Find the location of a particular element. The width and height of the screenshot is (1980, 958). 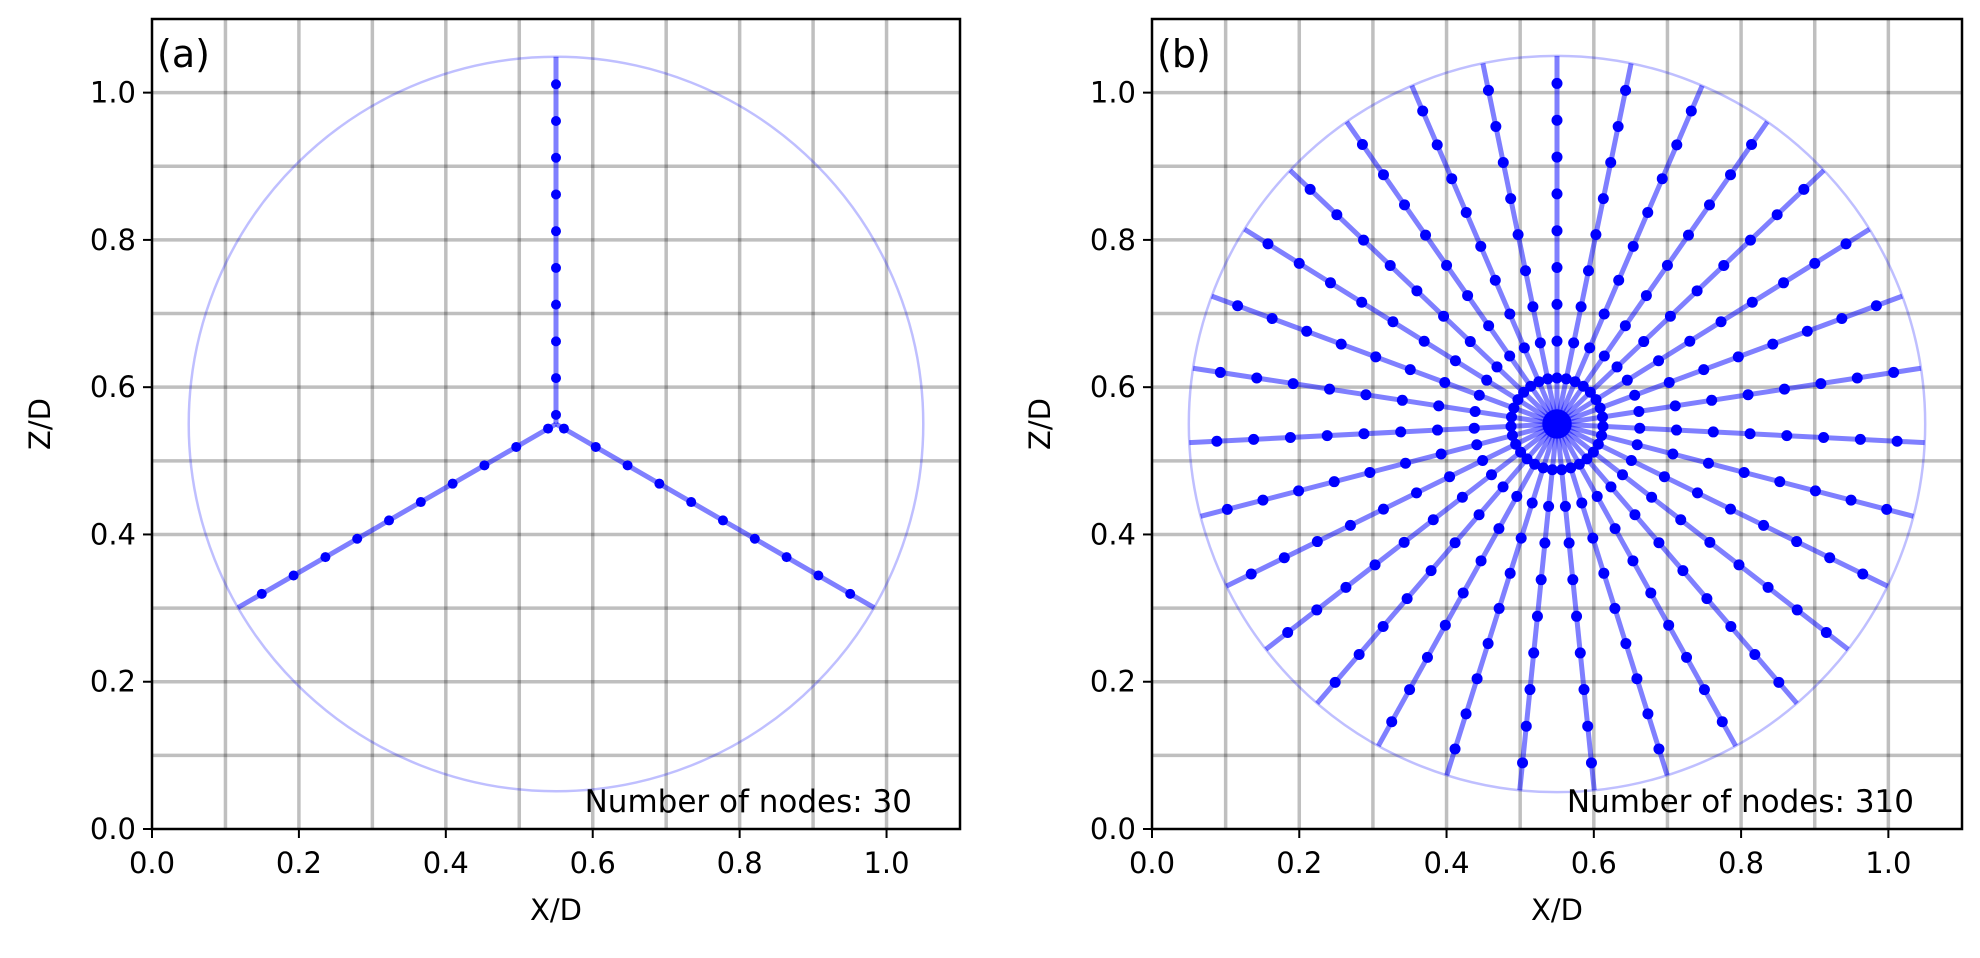

x-tick-label: 0.6 is located at coordinates (1594, 863).